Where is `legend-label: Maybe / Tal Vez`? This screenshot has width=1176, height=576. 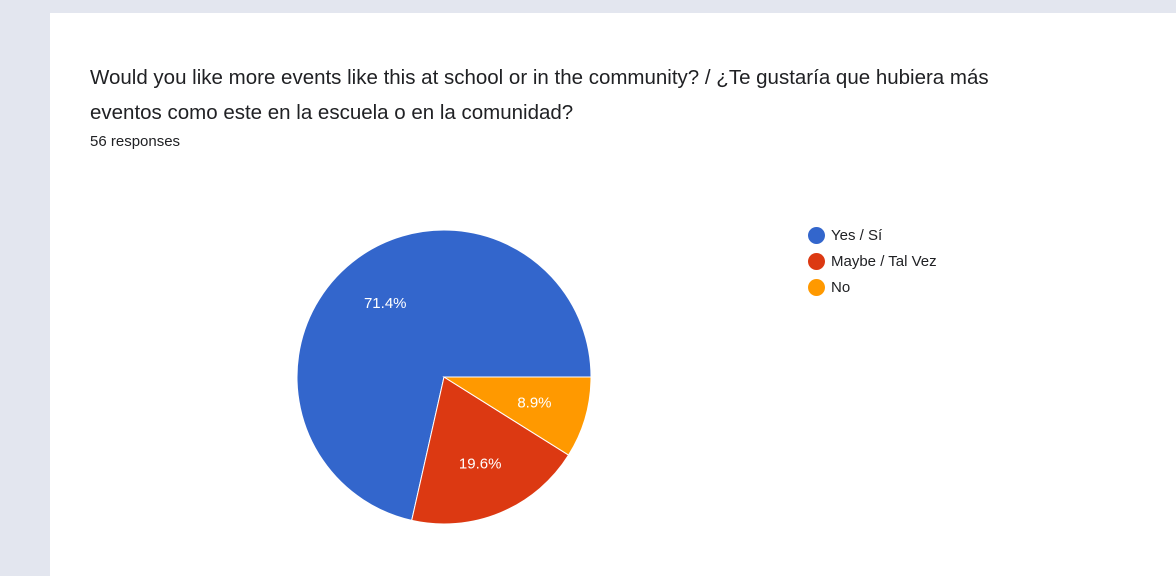 legend-label: Maybe / Tal Vez is located at coordinates (884, 261).